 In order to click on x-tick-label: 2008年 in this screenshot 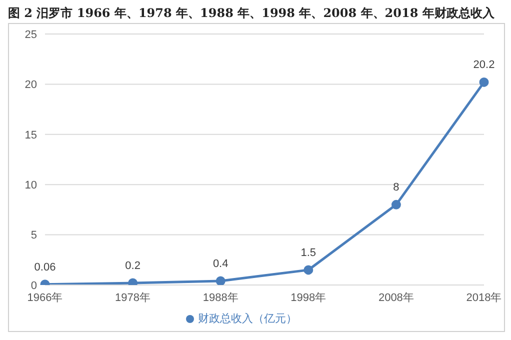, I will do `click(396, 298)`.